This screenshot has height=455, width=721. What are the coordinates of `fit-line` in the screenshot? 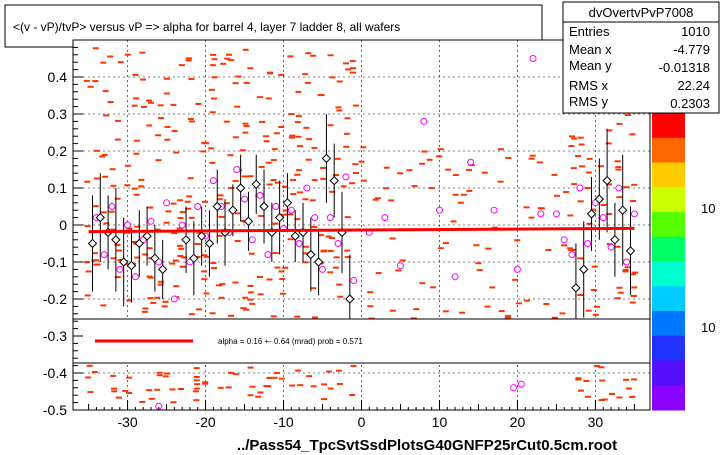 It's located at (361, 230).